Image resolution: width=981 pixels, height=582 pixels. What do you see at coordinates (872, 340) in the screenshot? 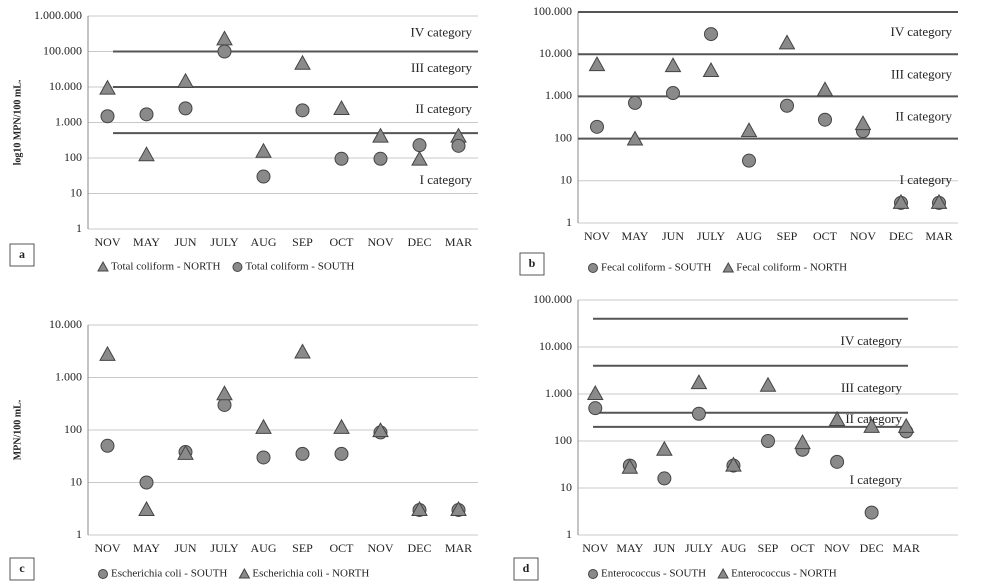
I see `category-label: IV category` at bounding box center [872, 340].